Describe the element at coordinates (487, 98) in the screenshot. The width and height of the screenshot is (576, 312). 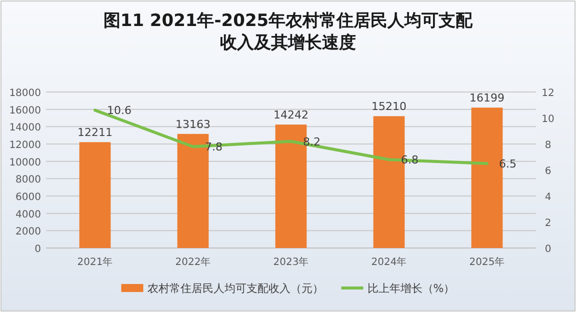
I see `data-label: 16199` at that location.